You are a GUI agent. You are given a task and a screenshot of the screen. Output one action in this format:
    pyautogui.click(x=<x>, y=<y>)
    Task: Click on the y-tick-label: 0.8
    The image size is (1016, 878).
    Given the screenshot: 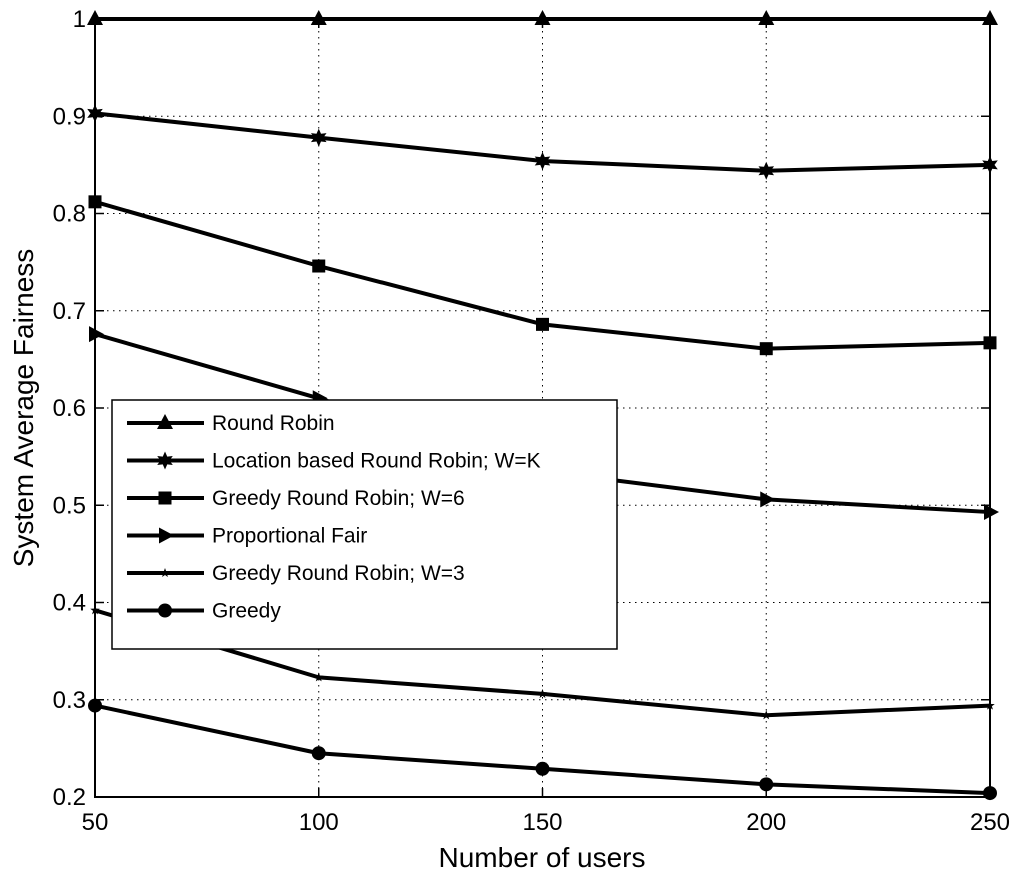 What is the action you would take?
    pyautogui.click(x=69, y=214)
    